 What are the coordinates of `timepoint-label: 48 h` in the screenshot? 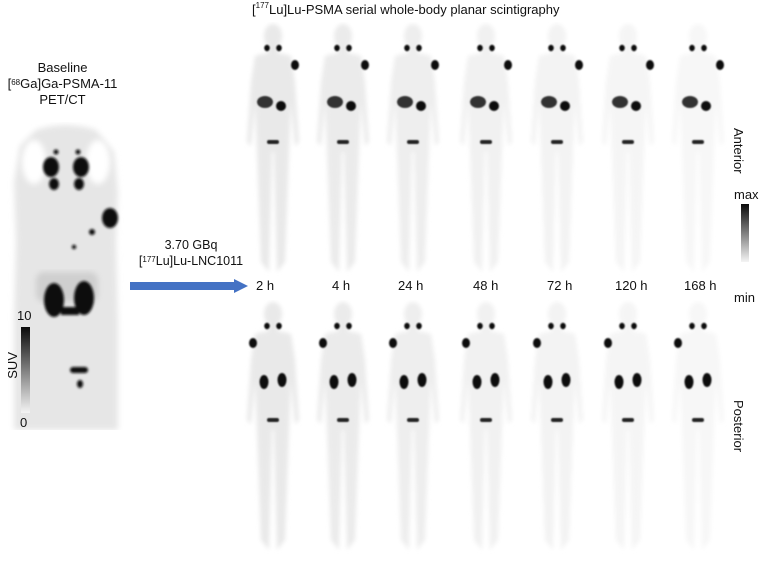 It's located at (486, 285).